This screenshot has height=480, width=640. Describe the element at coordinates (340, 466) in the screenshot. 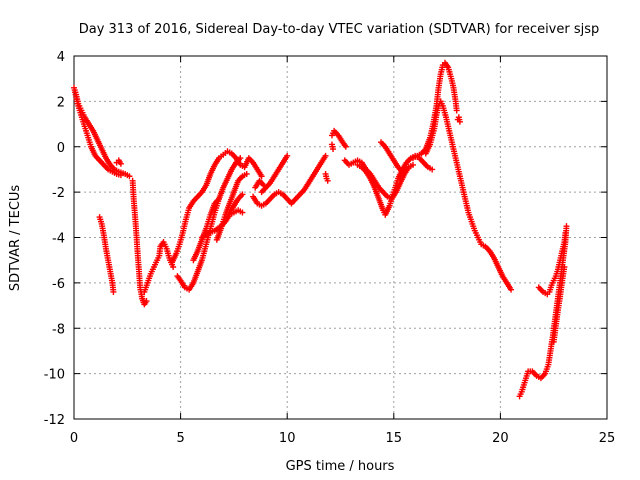

I see `x-axis-label: GPS time / hours` at that location.